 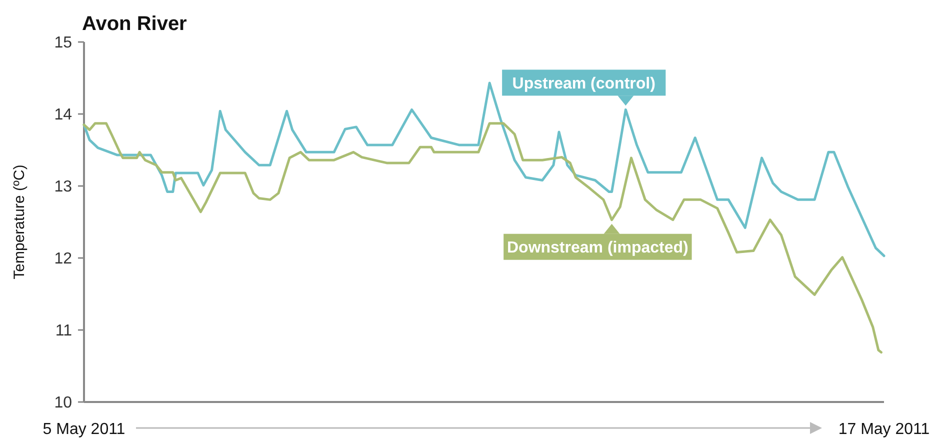 What do you see at coordinates (884, 429) in the screenshot?
I see `x-tick-label: 17 May 2011` at bounding box center [884, 429].